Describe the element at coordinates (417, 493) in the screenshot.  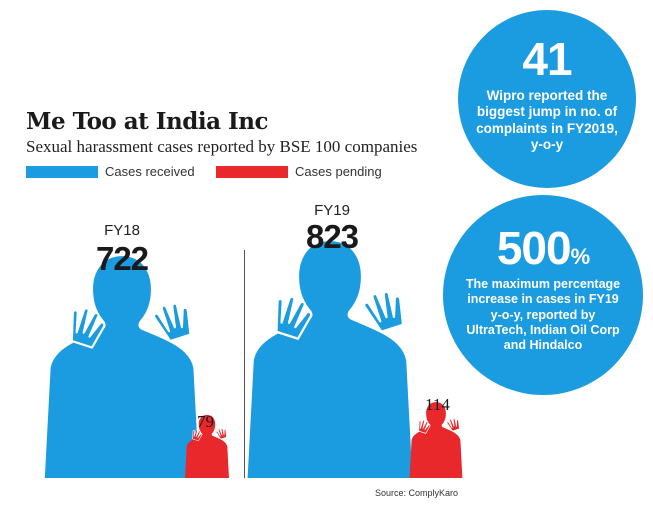
I see `source-note: Source: ComplyKaro` at that location.